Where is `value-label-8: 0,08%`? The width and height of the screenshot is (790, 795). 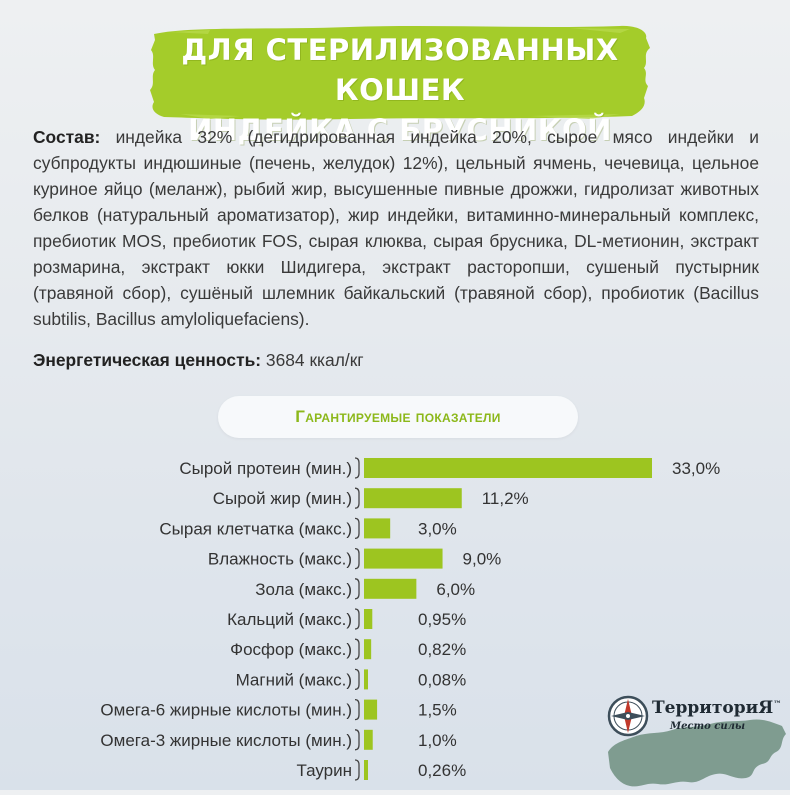
value-label-8: 0,08% is located at coordinates (442, 679).